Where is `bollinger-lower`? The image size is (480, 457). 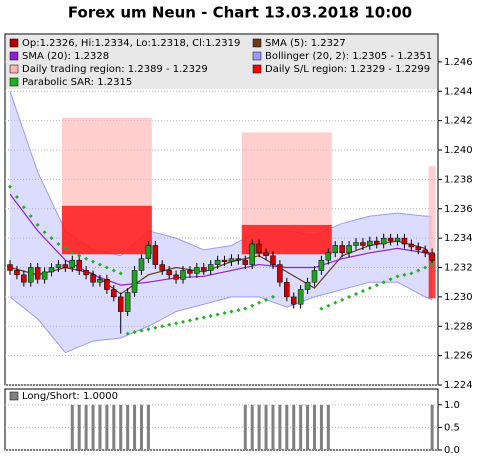 bollinger-lower is located at coordinates (221, 317).